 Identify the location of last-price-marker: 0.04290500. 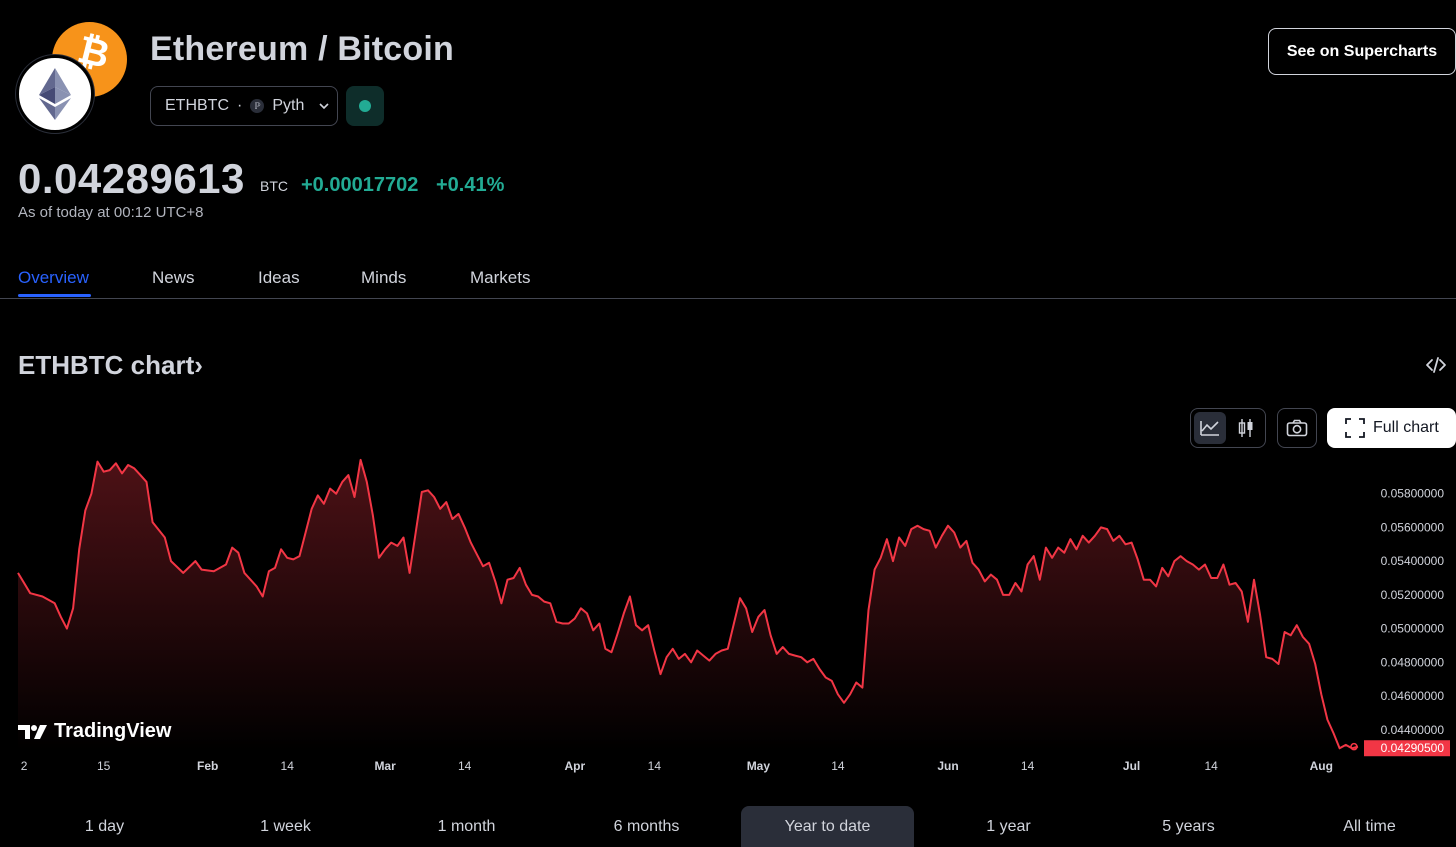
(1400, 748).